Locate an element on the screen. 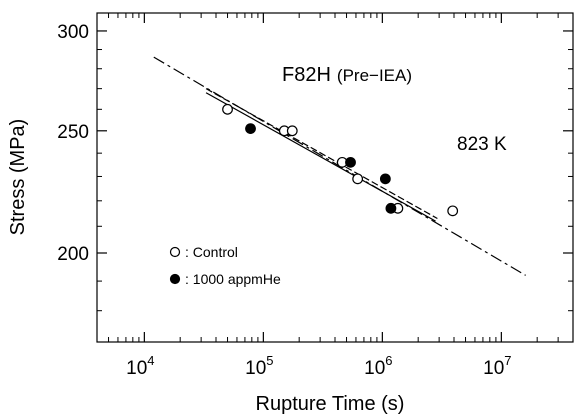  annotation-f82h: F82H (Pre−IEA) is located at coordinates (347, 75).